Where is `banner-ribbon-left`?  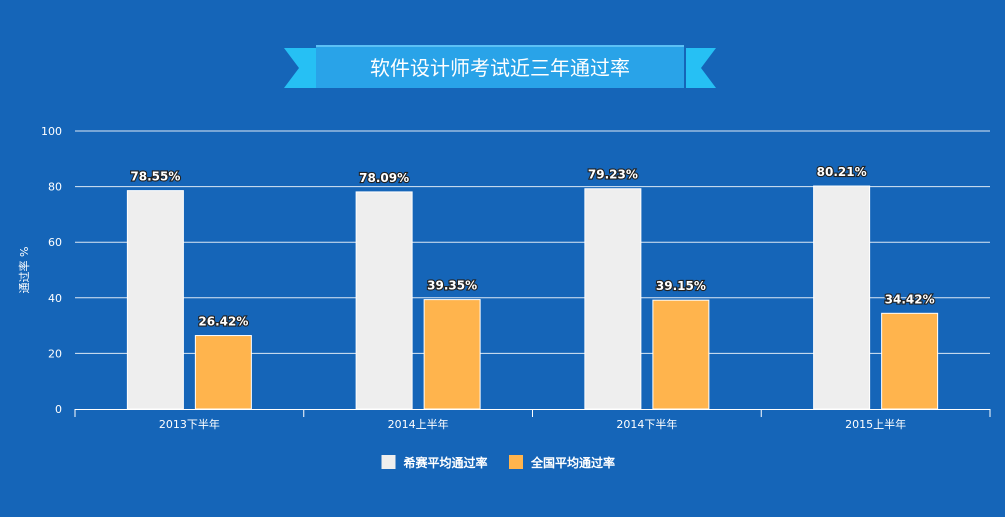
banner-ribbon-left is located at coordinates (301, 68).